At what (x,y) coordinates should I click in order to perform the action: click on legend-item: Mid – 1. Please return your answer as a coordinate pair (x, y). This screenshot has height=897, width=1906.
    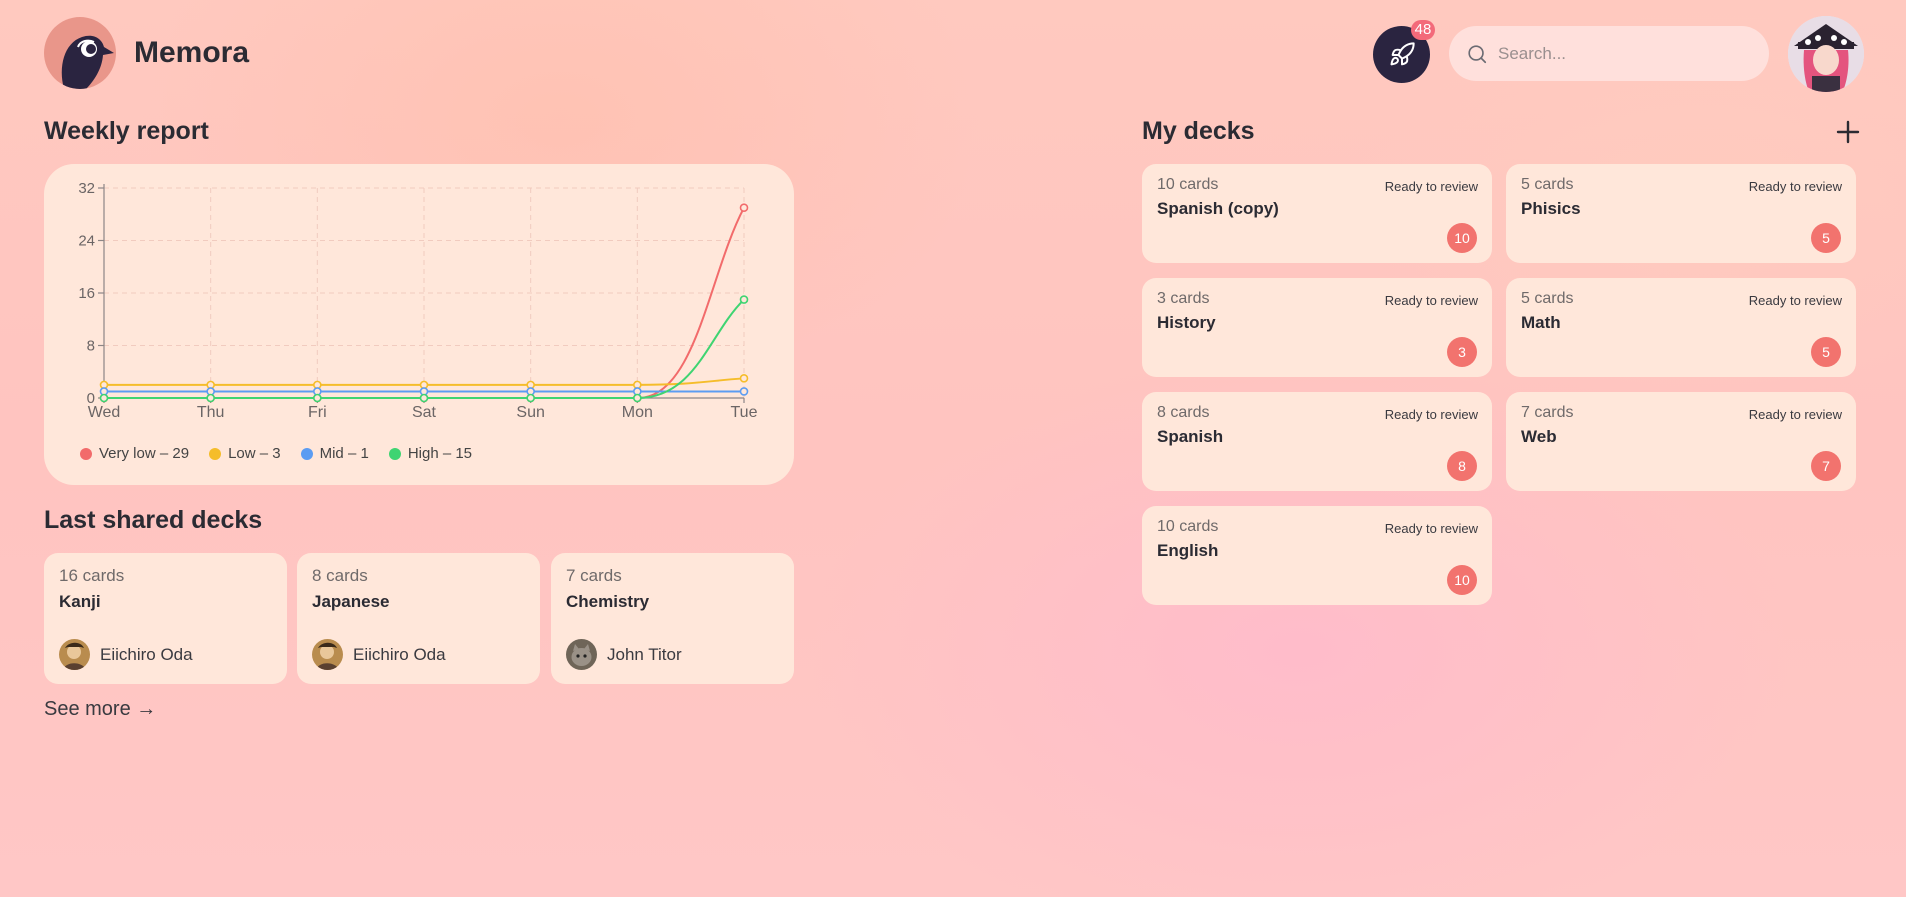
    Looking at the image, I should click on (334, 453).